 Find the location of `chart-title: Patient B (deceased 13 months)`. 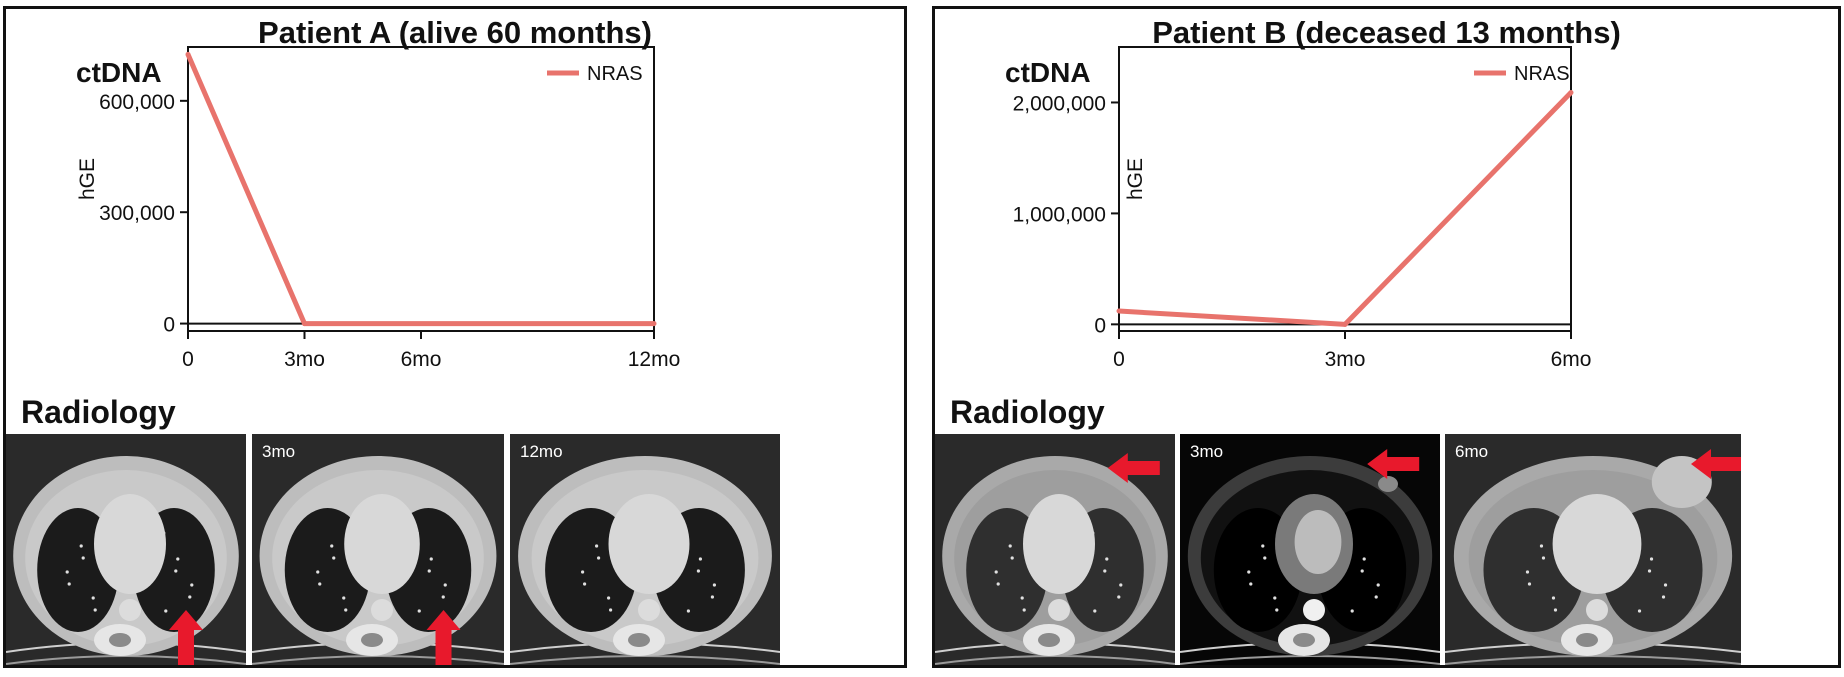

chart-title: Patient B (deceased 13 months) is located at coordinates (1386, 32).